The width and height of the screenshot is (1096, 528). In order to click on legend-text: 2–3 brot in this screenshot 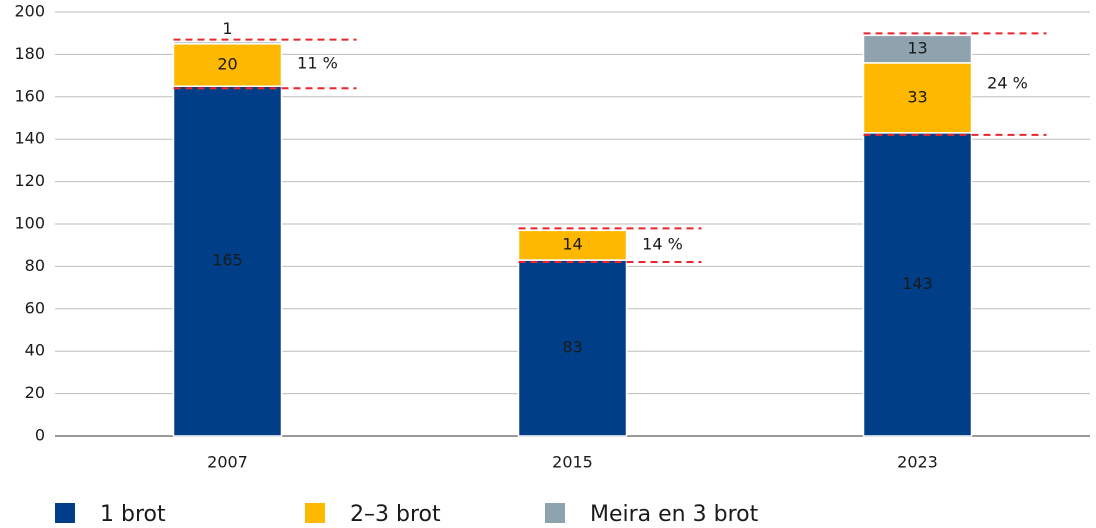, I will do `click(395, 514)`.